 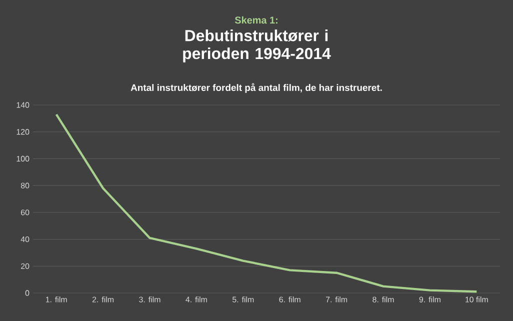 What do you see at coordinates (256, 20) in the screenshot?
I see `text: Skema 1:` at bounding box center [256, 20].